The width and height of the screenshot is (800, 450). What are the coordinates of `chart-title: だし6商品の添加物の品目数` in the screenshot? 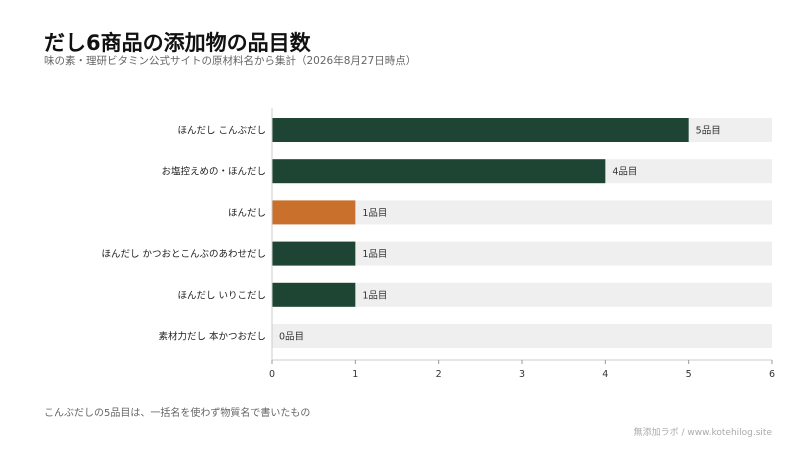 It's located at (177, 43).